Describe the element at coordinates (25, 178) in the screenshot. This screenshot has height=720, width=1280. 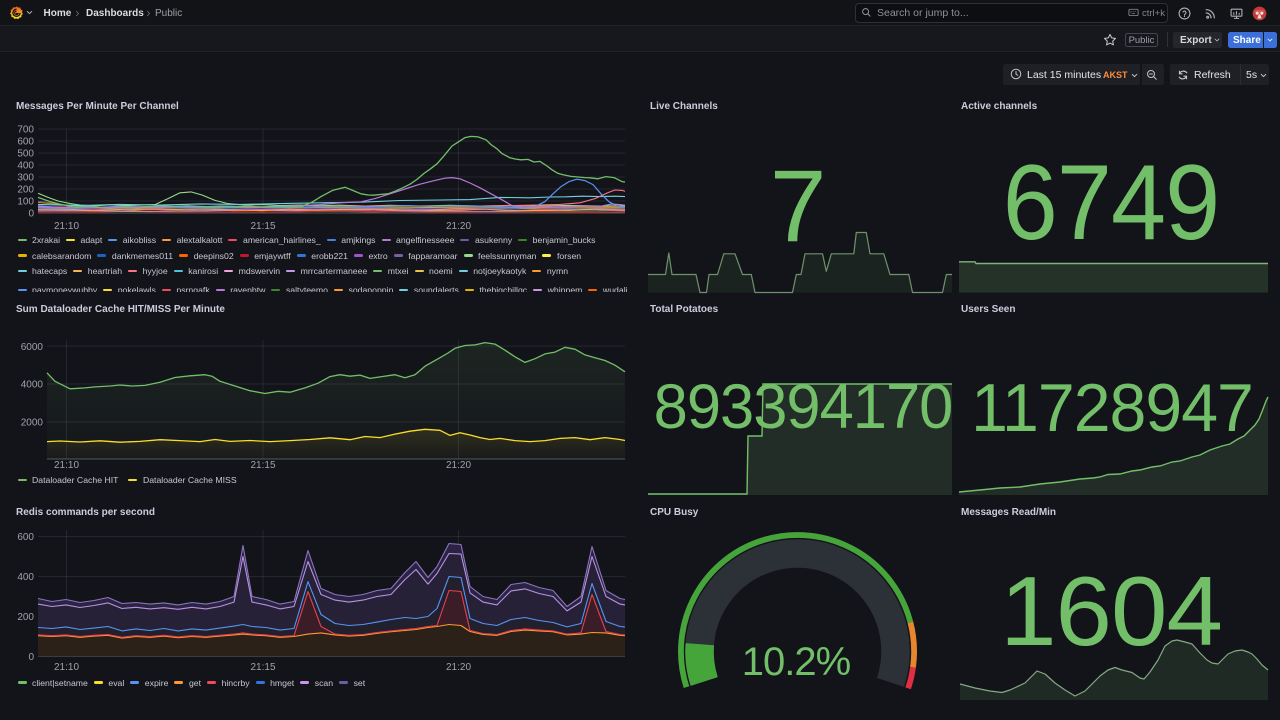
I see `svg-text: 300` at that location.